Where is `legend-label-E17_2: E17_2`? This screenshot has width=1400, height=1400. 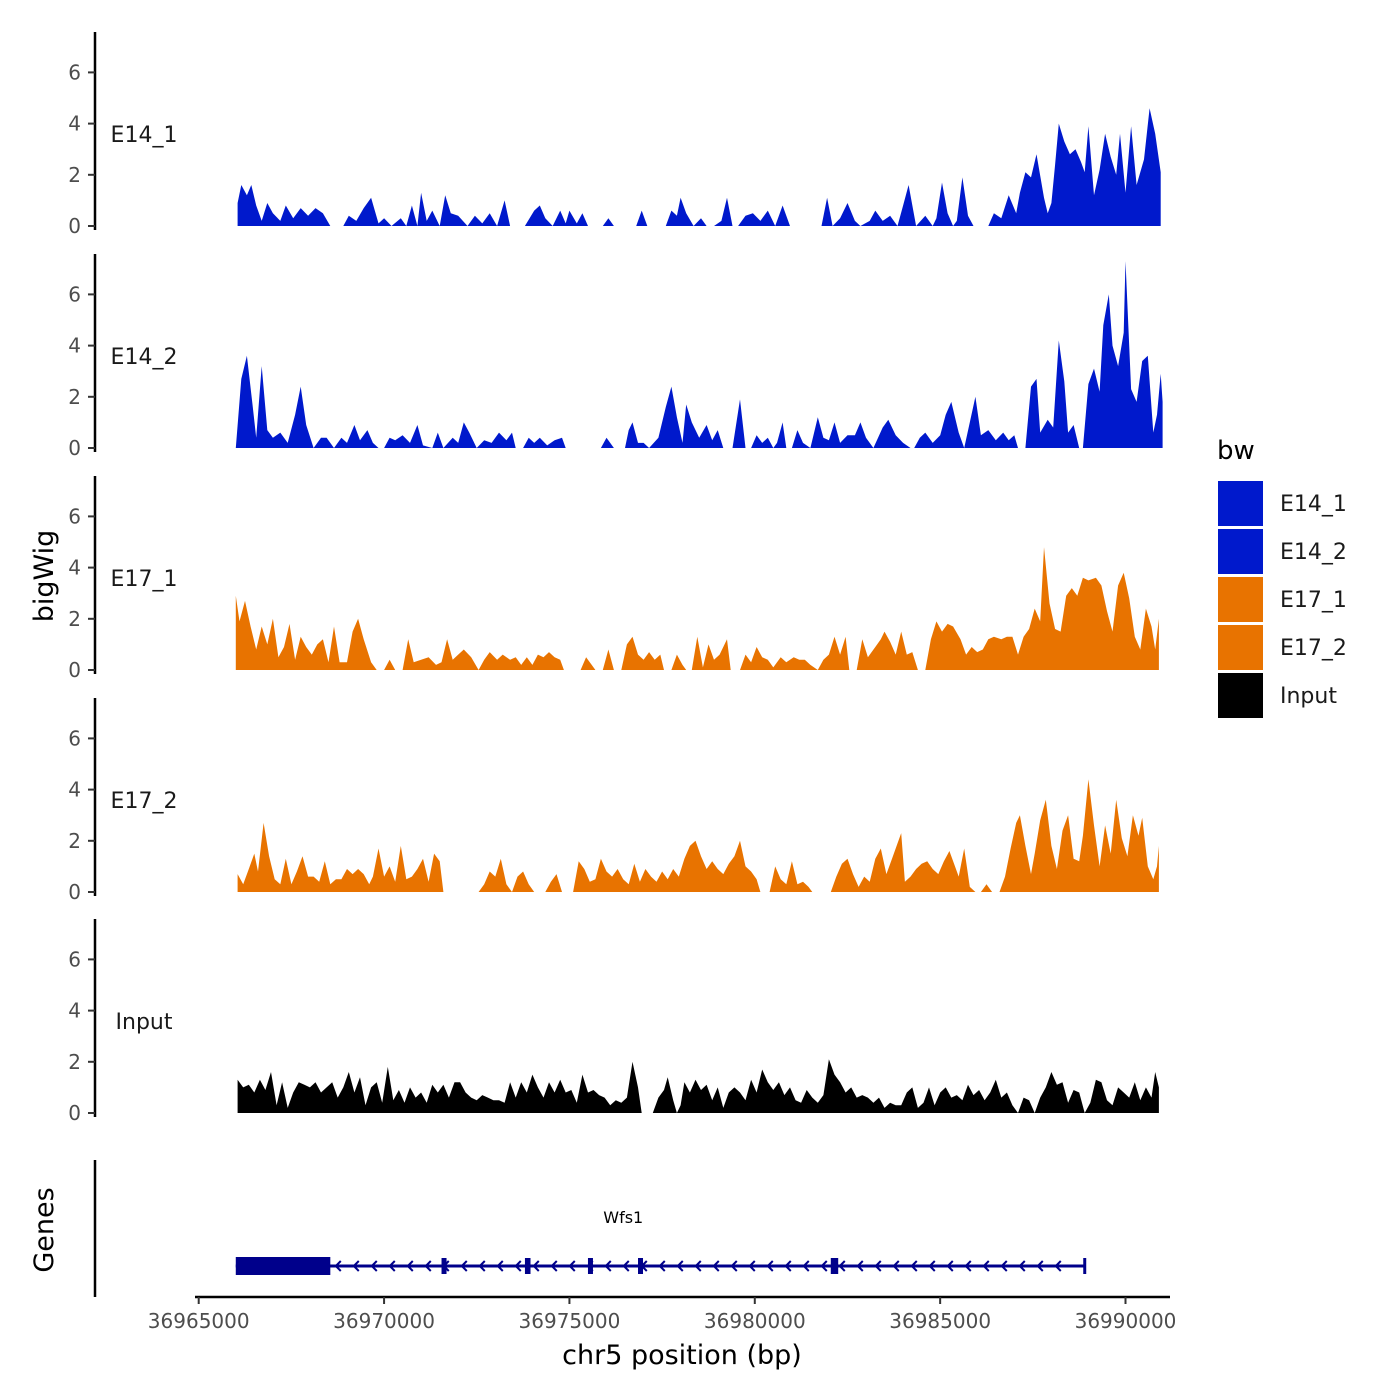
legend-label-E17_2: E17_2 is located at coordinates (1313, 648).